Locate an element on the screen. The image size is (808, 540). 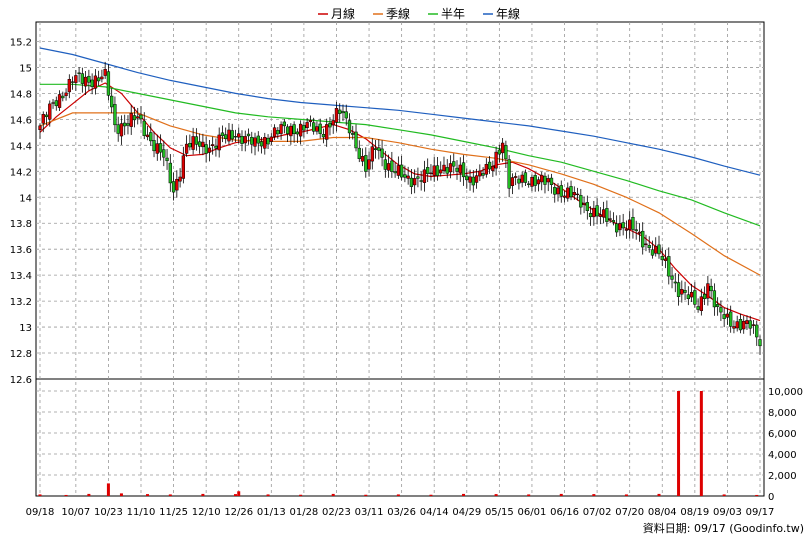
x-tick-label-15: 06/01 is located at coordinates (532, 512).